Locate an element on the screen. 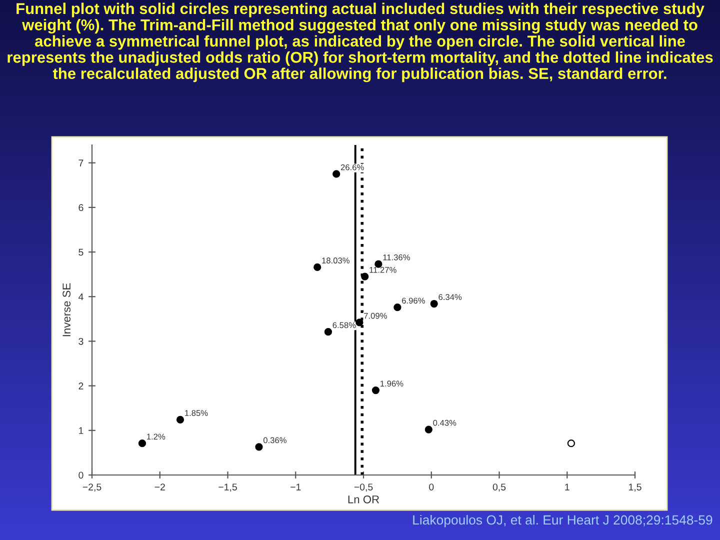 Image resolution: width=720 pixels, height=540 pixels. x-tick-label: −0,5 is located at coordinates (363, 488).